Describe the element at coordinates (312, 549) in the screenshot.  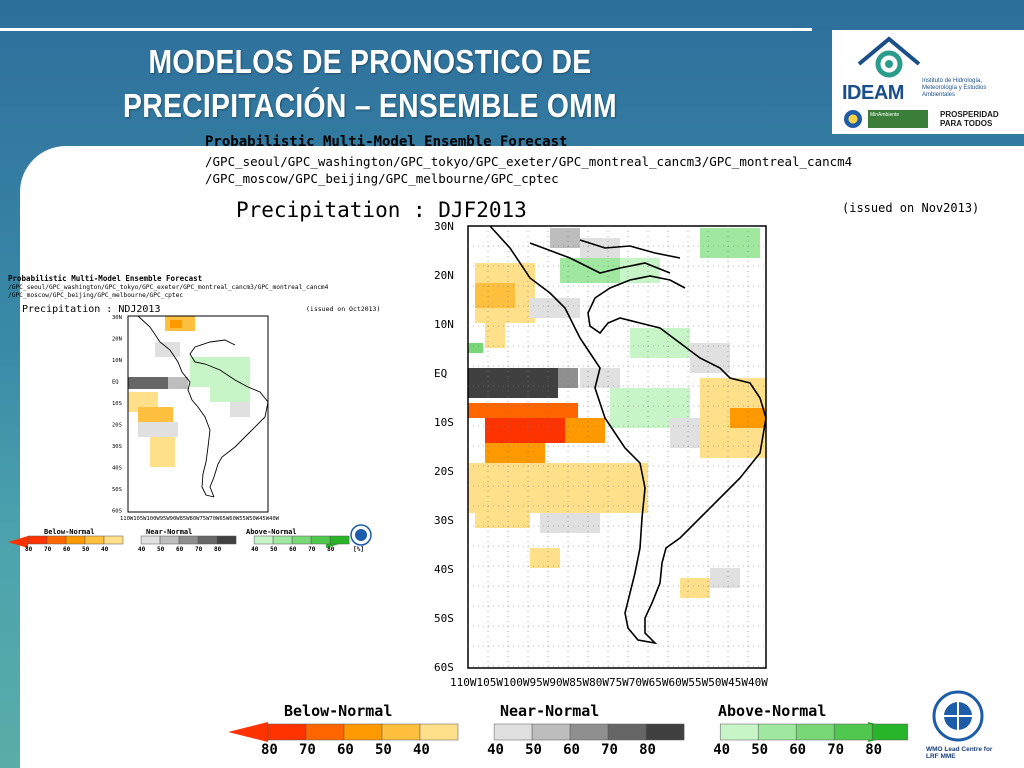
I see `inset-legend-above-value: 70` at that location.